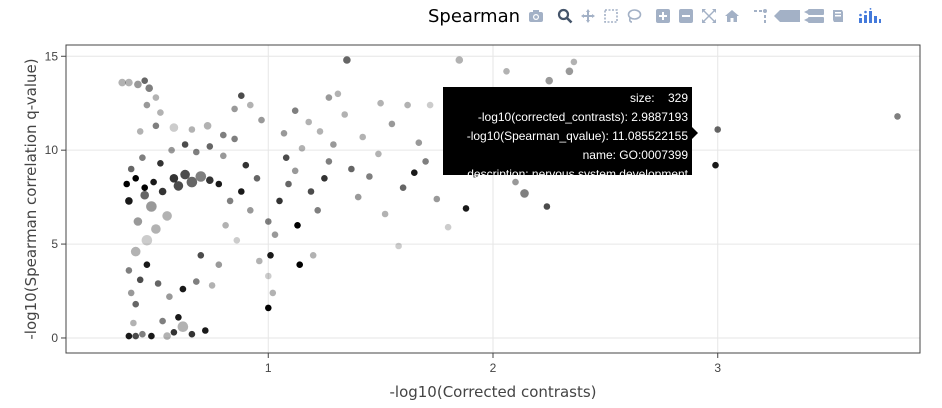  I want to click on zoom-out-icon, so click(686, 16).